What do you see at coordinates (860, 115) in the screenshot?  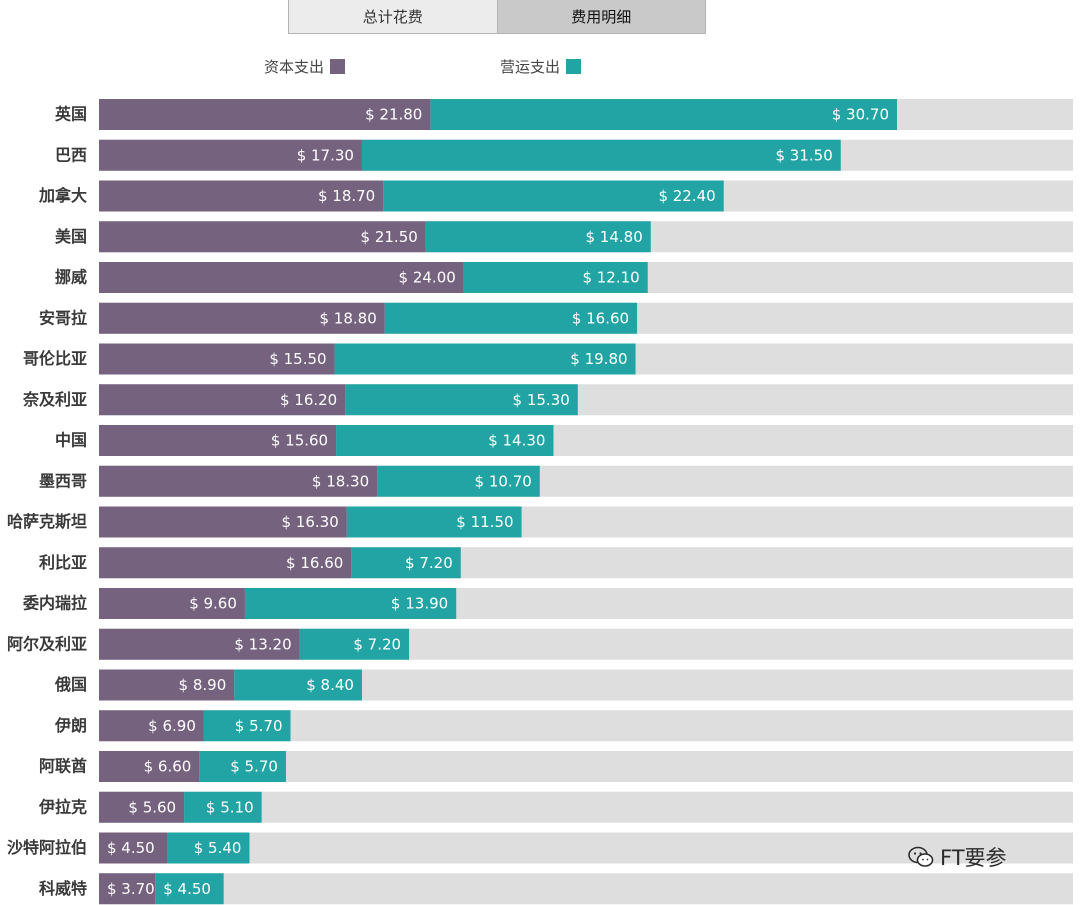 I see `value-label-opex: $ 30.70` at bounding box center [860, 115].